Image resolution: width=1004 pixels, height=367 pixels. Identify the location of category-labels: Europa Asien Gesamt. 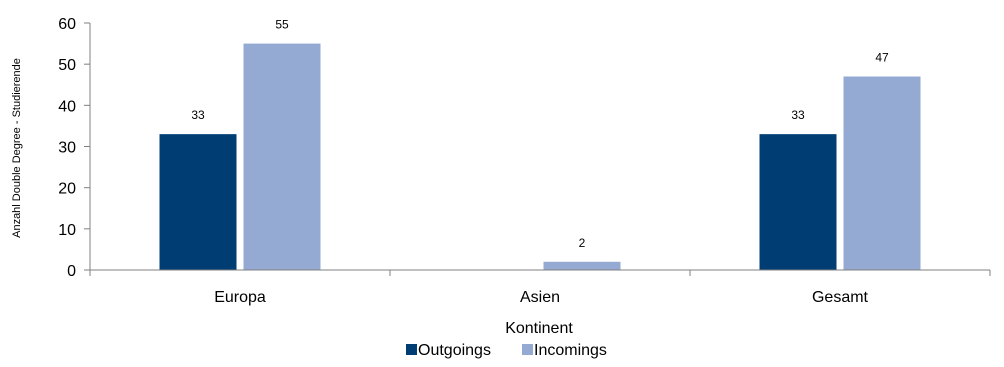
(541, 297).